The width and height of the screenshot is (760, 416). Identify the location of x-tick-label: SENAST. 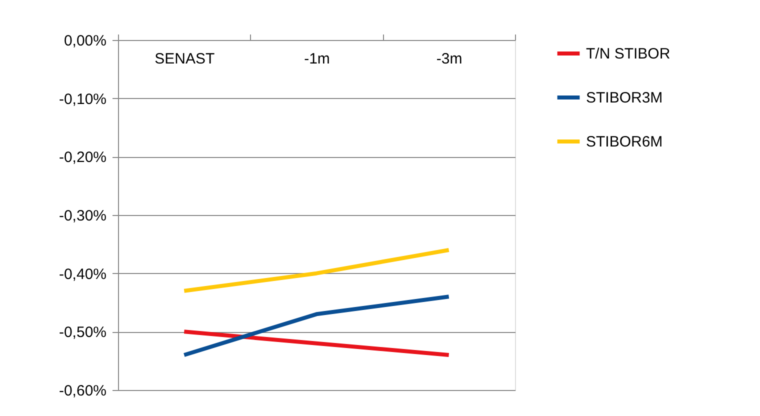
(184, 59).